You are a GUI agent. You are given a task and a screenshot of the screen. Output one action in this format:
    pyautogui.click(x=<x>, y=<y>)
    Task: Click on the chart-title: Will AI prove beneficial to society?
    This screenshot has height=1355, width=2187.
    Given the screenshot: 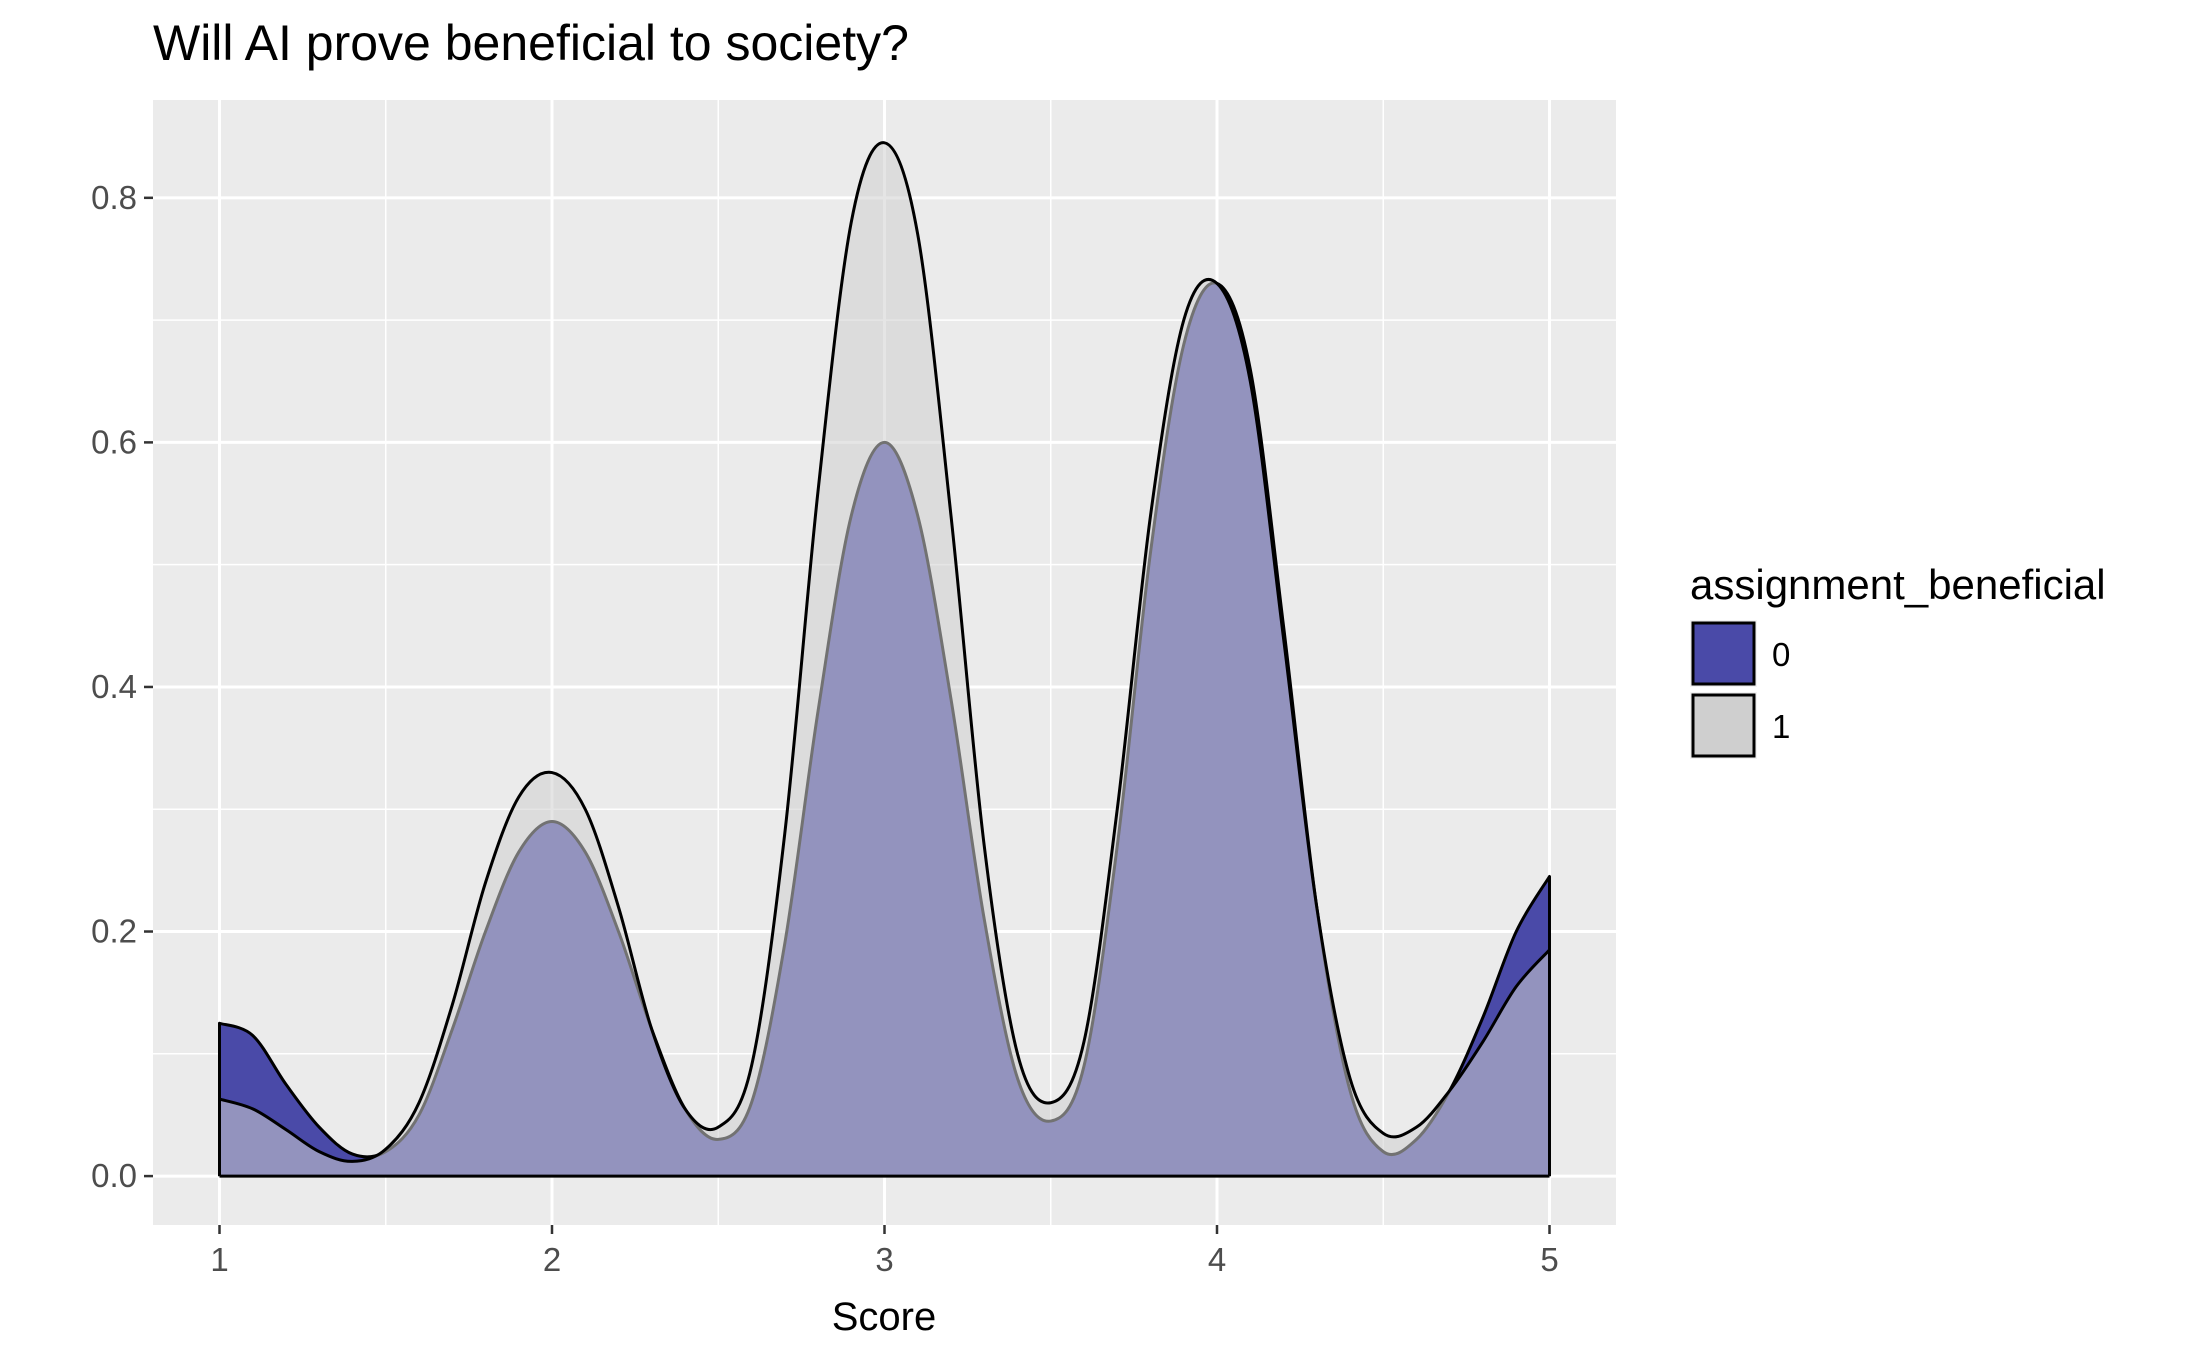 What is the action you would take?
    pyautogui.click(x=531, y=43)
    